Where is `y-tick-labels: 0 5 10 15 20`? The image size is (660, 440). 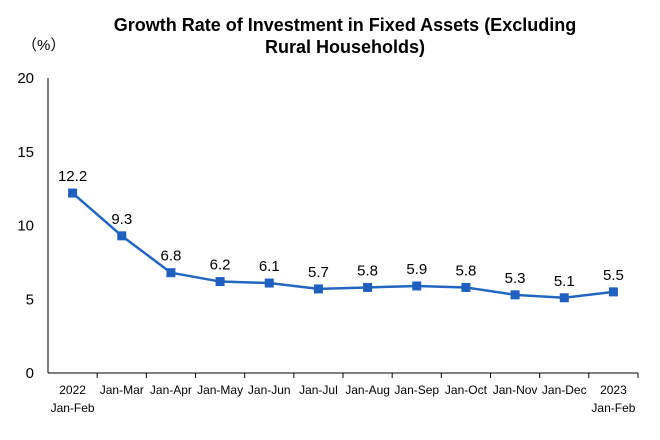
y-tick-labels: 0 5 10 15 20 is located at coordinates (25, 226).